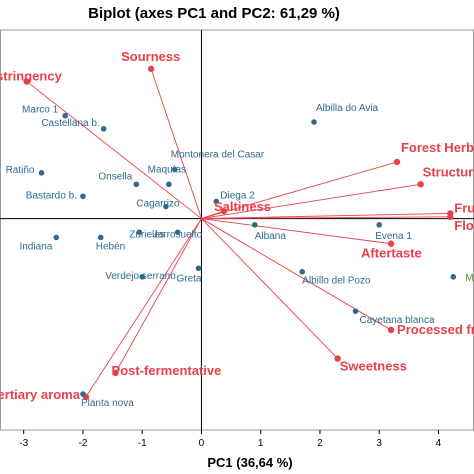 Image resolution: width=474 pixels, height=474 pixels. I want to click on observation-point-castellana-b, so click(103, 129).